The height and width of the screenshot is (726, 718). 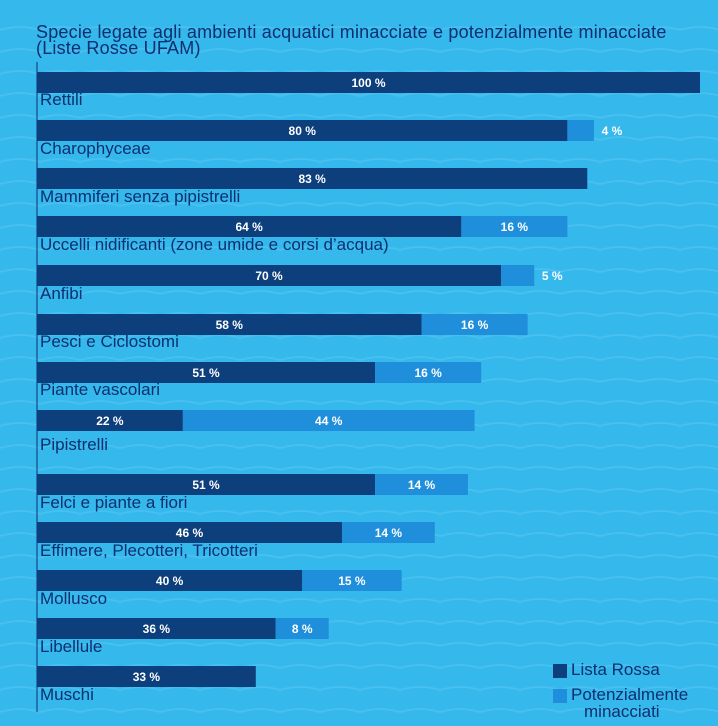 I want to click on bar-label-lista-rossa: 33 %, so click(x=147, y=677).